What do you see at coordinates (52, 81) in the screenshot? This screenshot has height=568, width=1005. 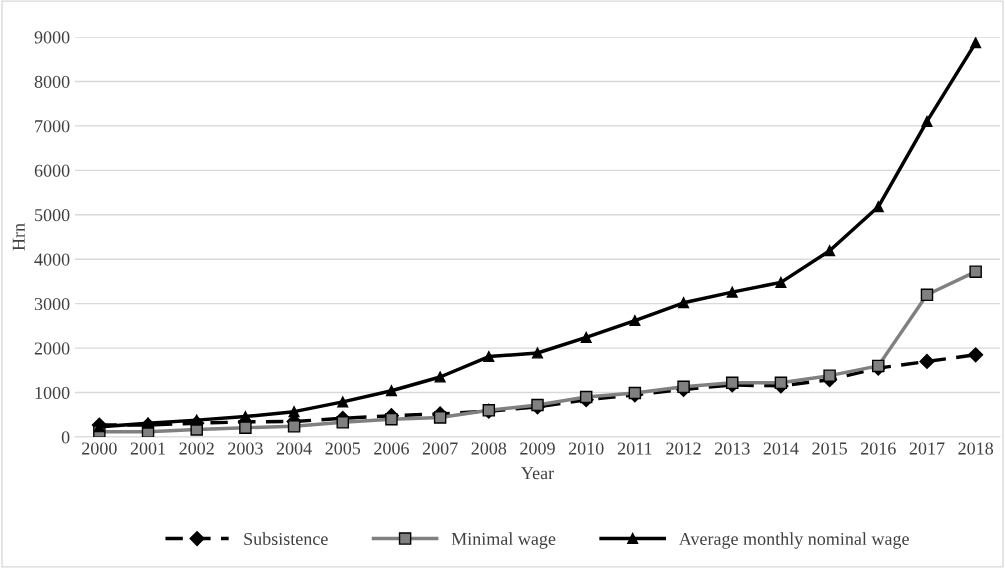 I see `y-tick-label: 8000` at bounding box center [52, 81].